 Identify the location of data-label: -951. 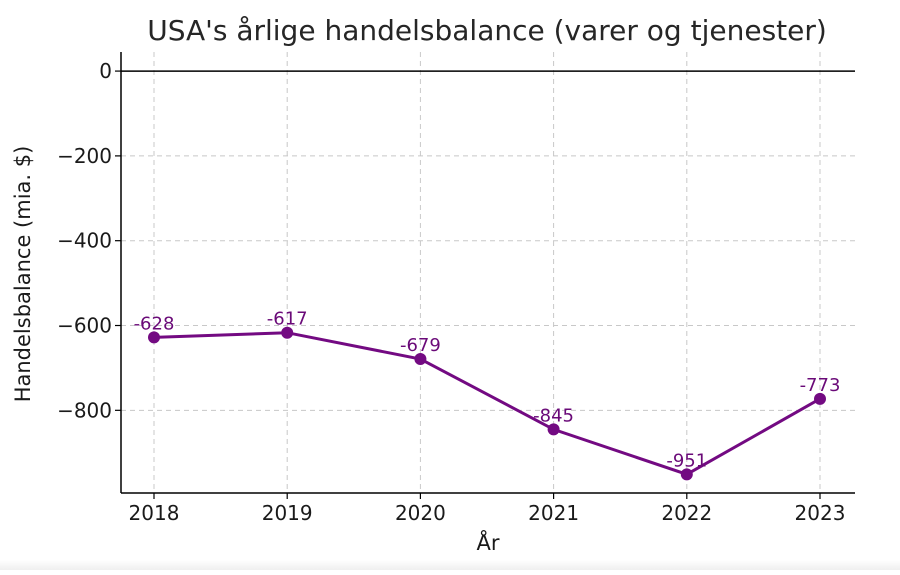
(686, 460).